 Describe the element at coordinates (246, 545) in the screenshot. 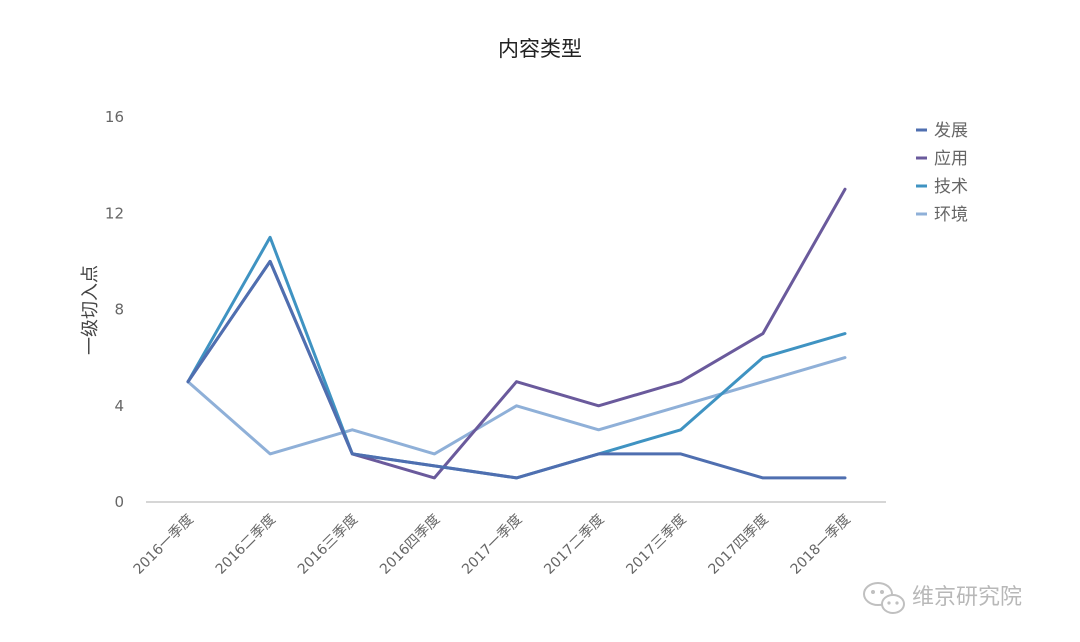

I see `x-tick-label: 2016二季度` at that location.